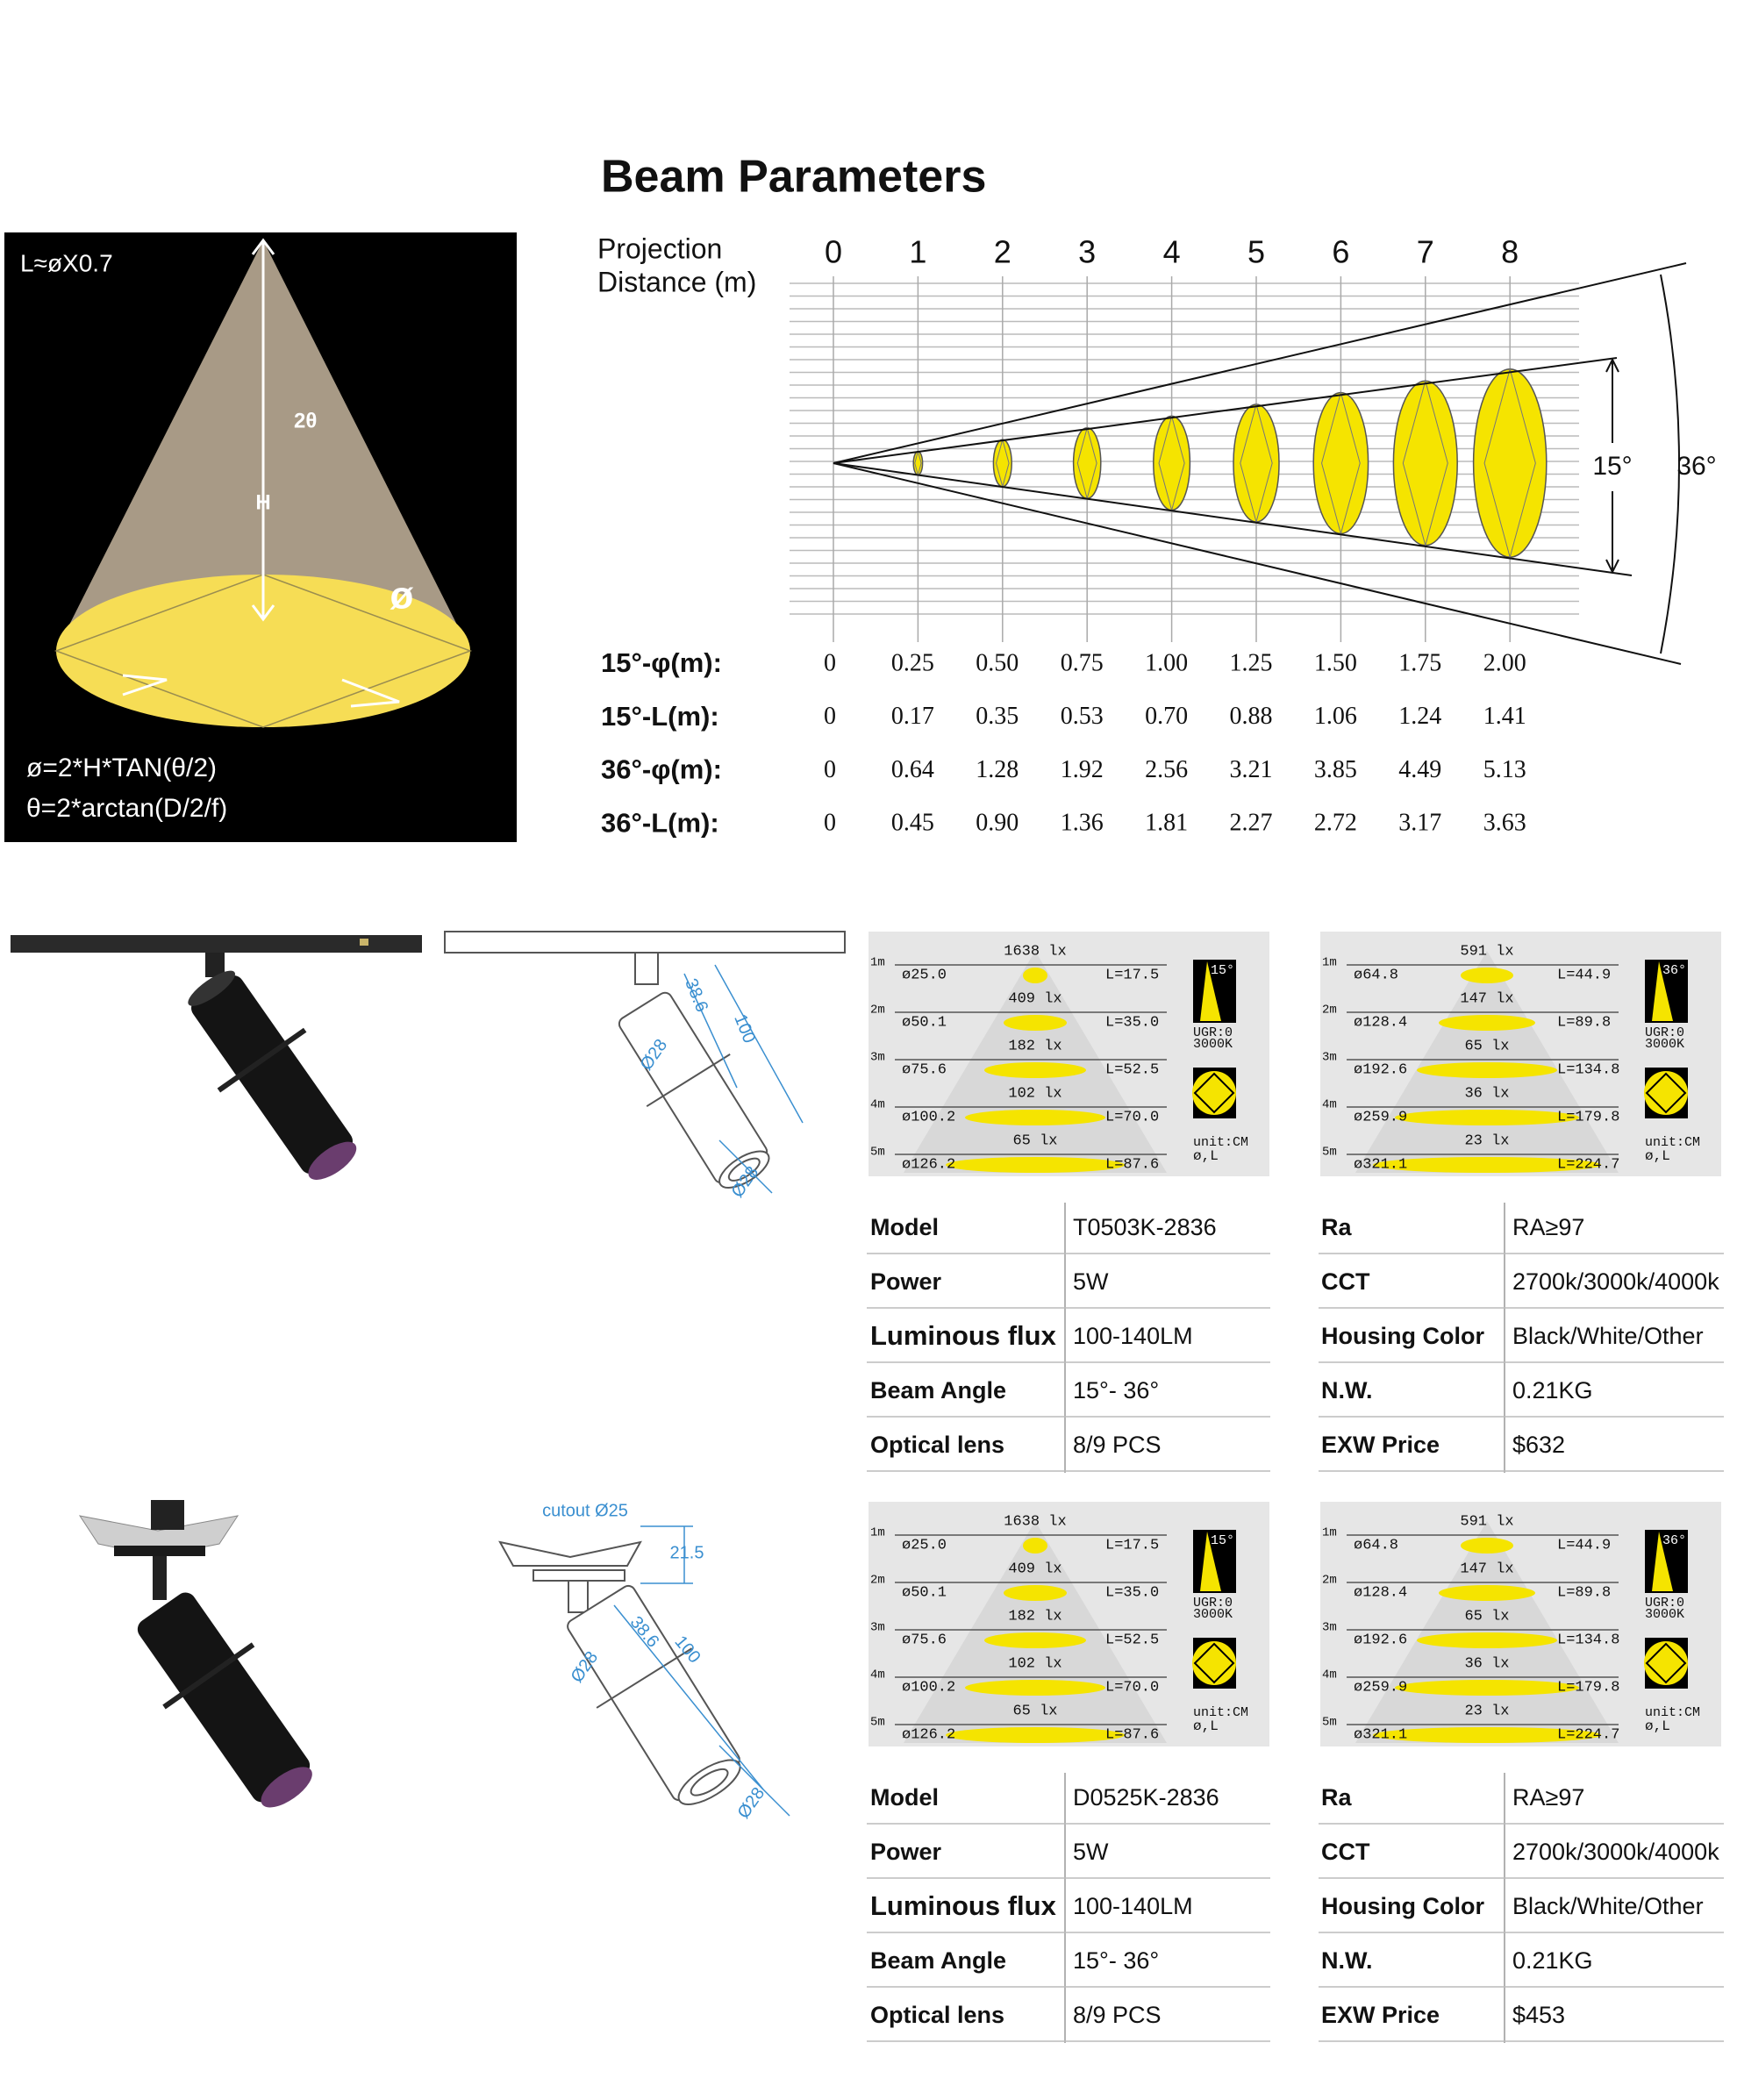  I want to click on distance: 5m, so click(878, 1153).